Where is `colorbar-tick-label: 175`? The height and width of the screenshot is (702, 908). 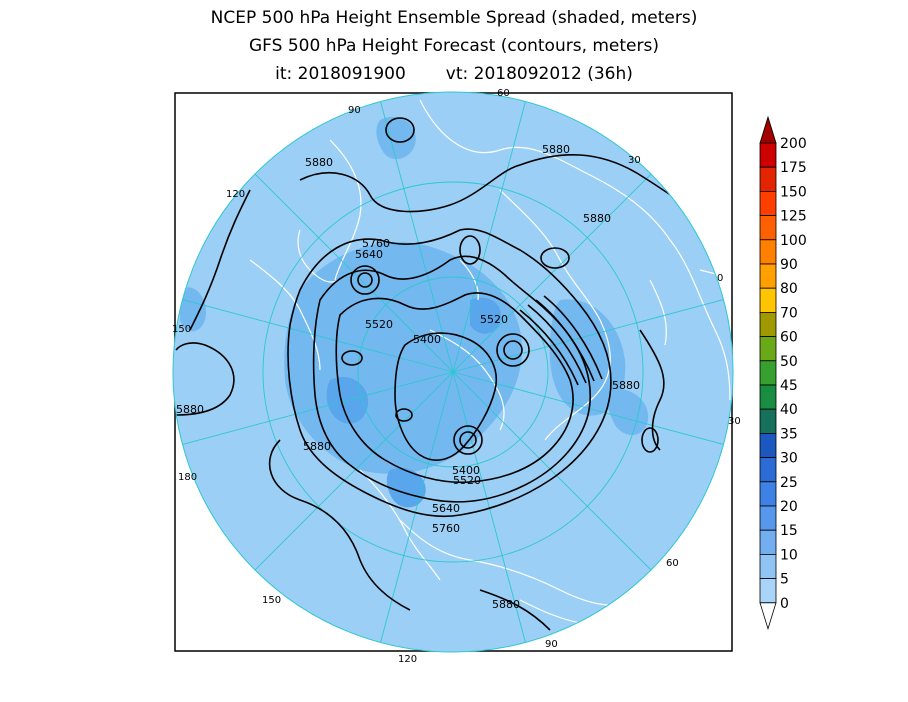
colorbar-tick-label: 175 is located at coordinates (793, 168).